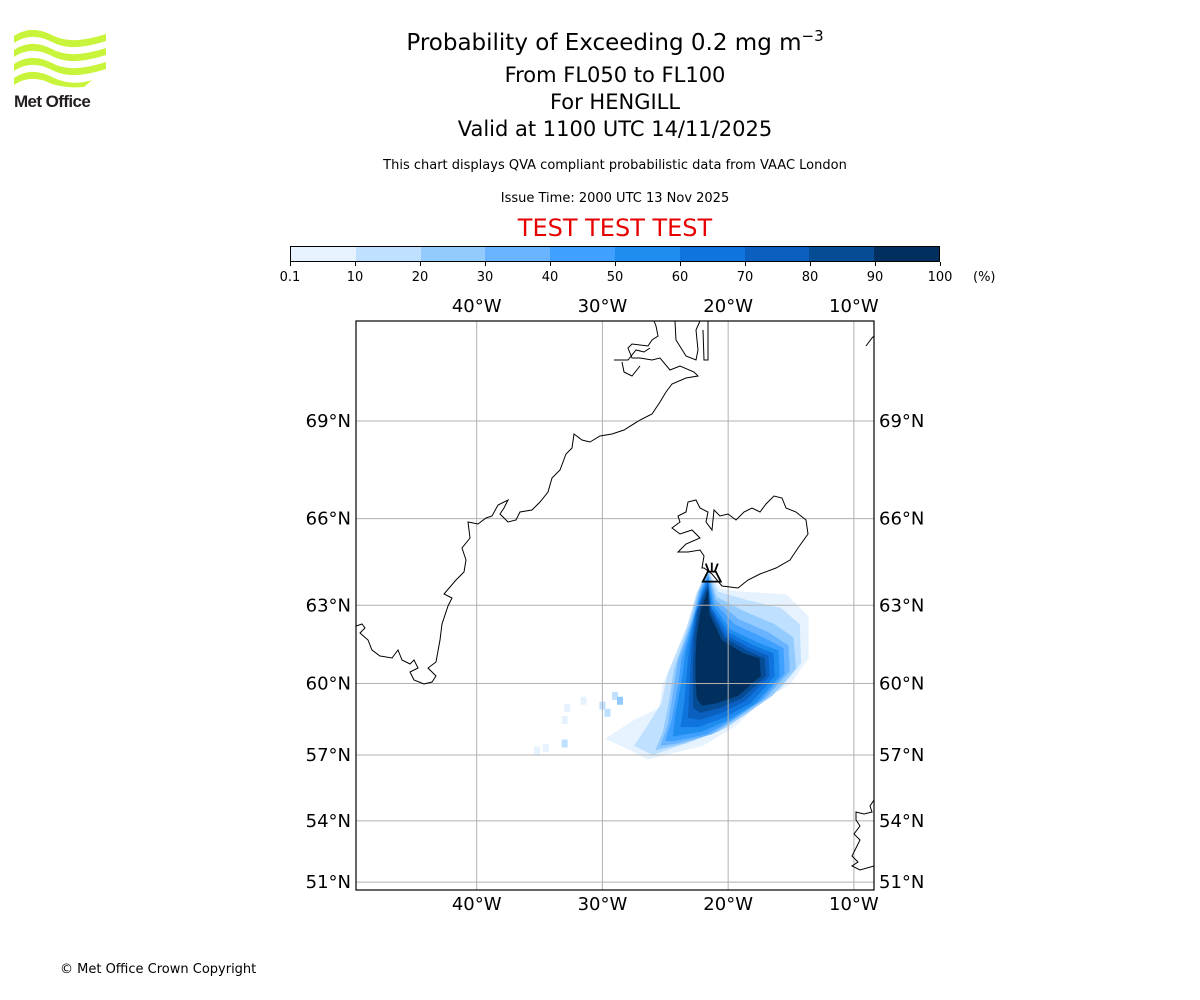 The height and width of the screenshot is (1000, 1200). What do you see at coordinates (671, 664) in the screenshot?
I see `ash-plume` at bounding box center [671, 664].